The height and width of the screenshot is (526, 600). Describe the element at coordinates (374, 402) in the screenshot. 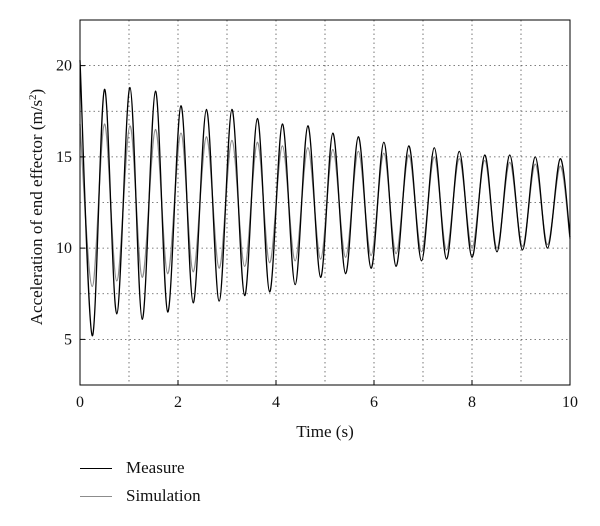

I see `x-tick-label: 6` at that location.